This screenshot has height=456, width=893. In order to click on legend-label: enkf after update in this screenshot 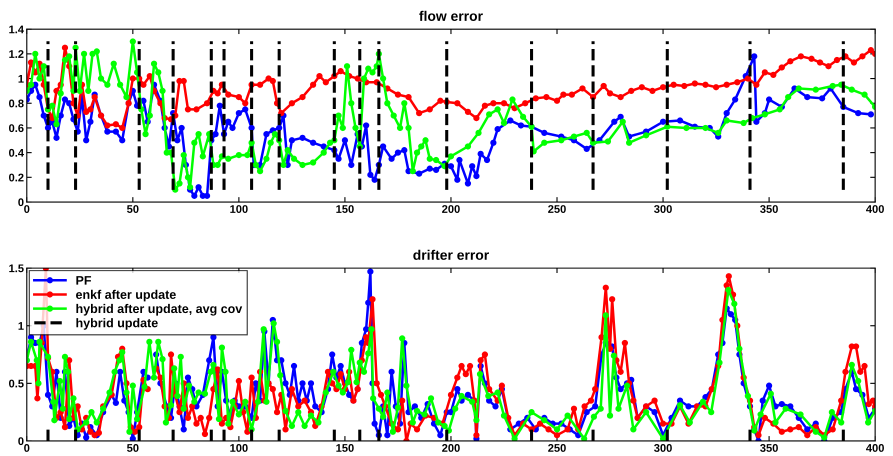, I will do `click(126, 296)`.